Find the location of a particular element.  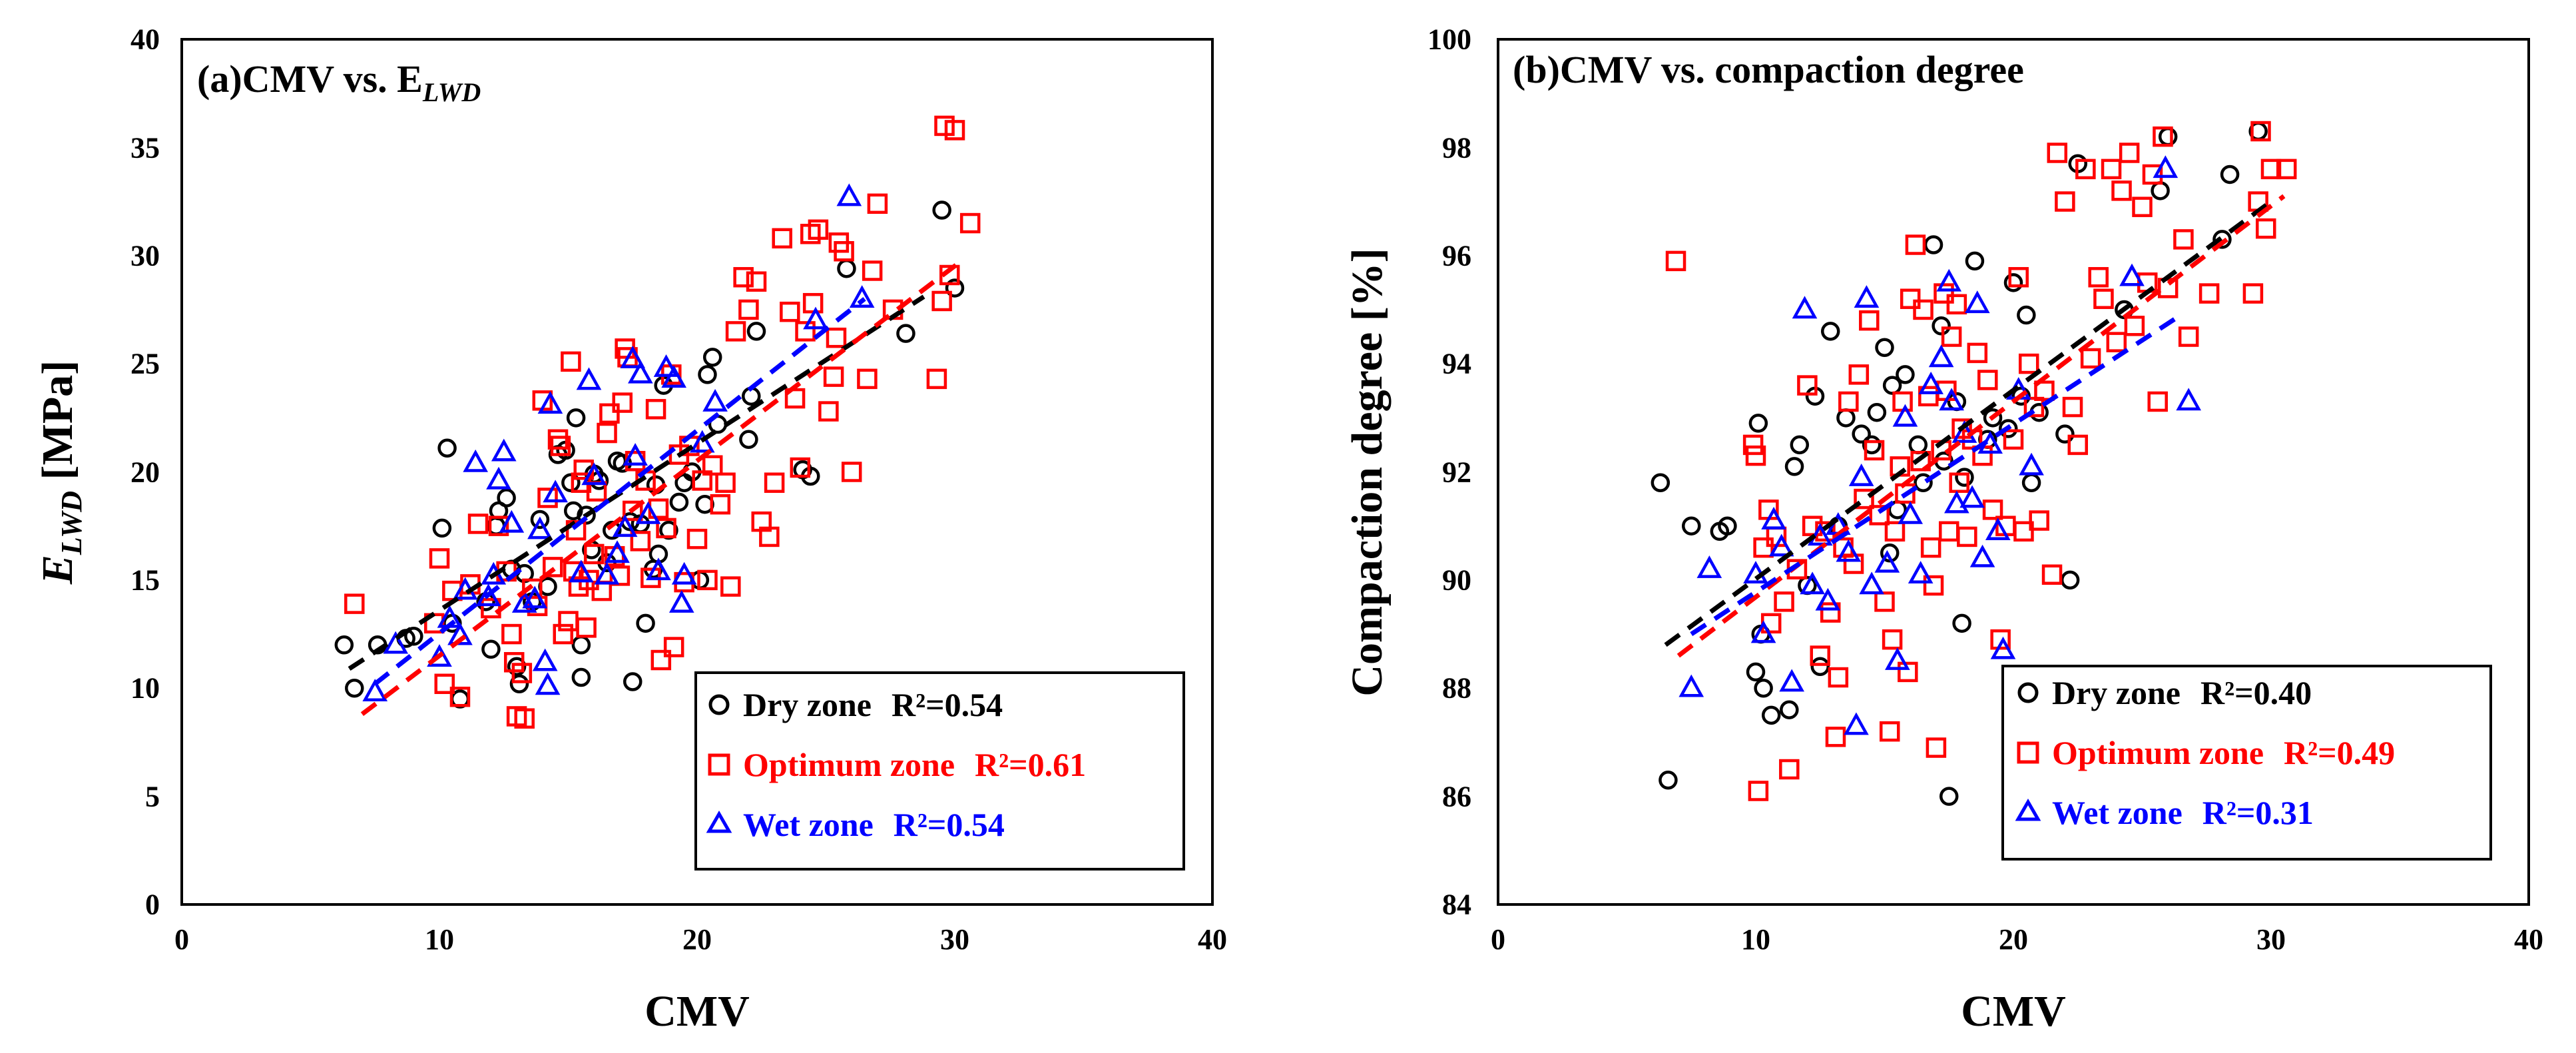

x-axis-title: CMV is located at coordinates (697, 1011).